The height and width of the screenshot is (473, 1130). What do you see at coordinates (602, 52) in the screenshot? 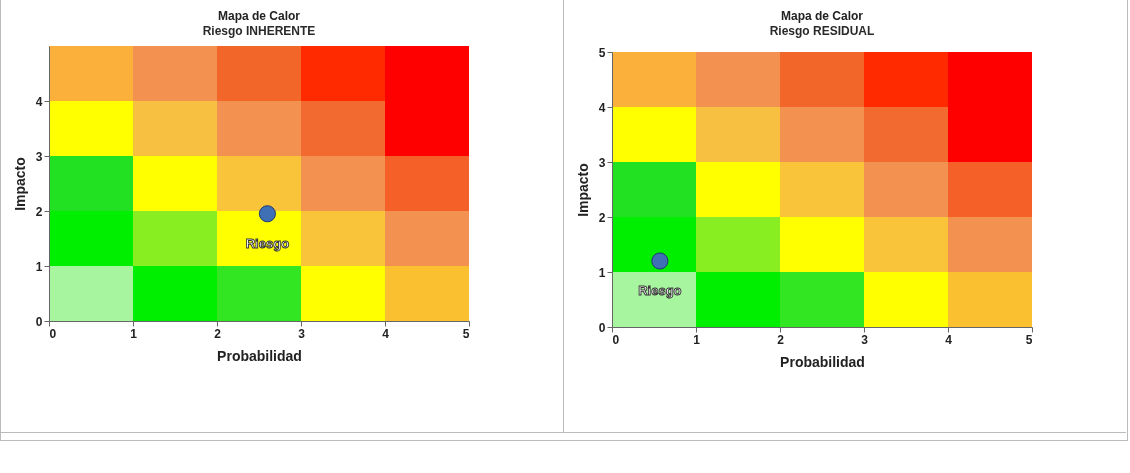
I see `y-tick-label: 5` at bounding box center [602, 52].